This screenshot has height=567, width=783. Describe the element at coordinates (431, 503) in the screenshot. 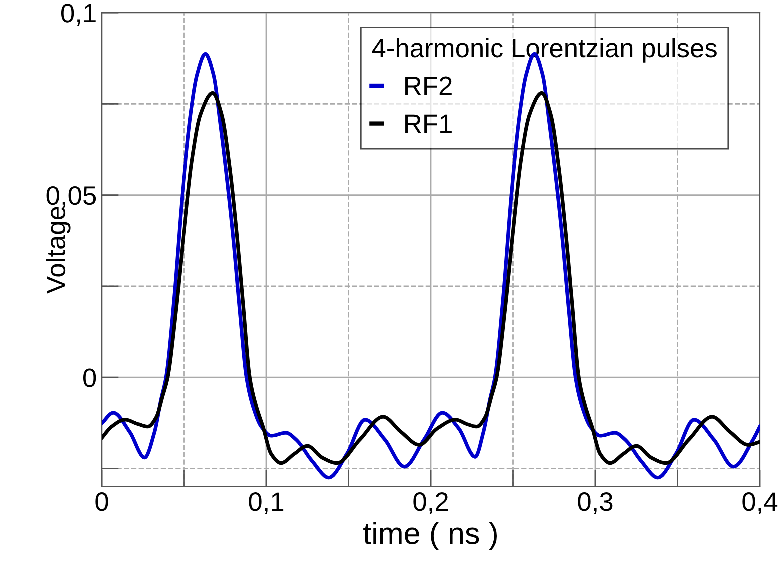

I see `x-tick-label: 0,2` at that location.